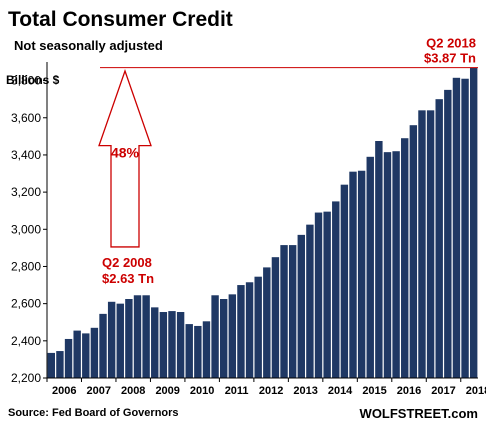  I want to click on x-tick-label: 2009, so click(167, 391).